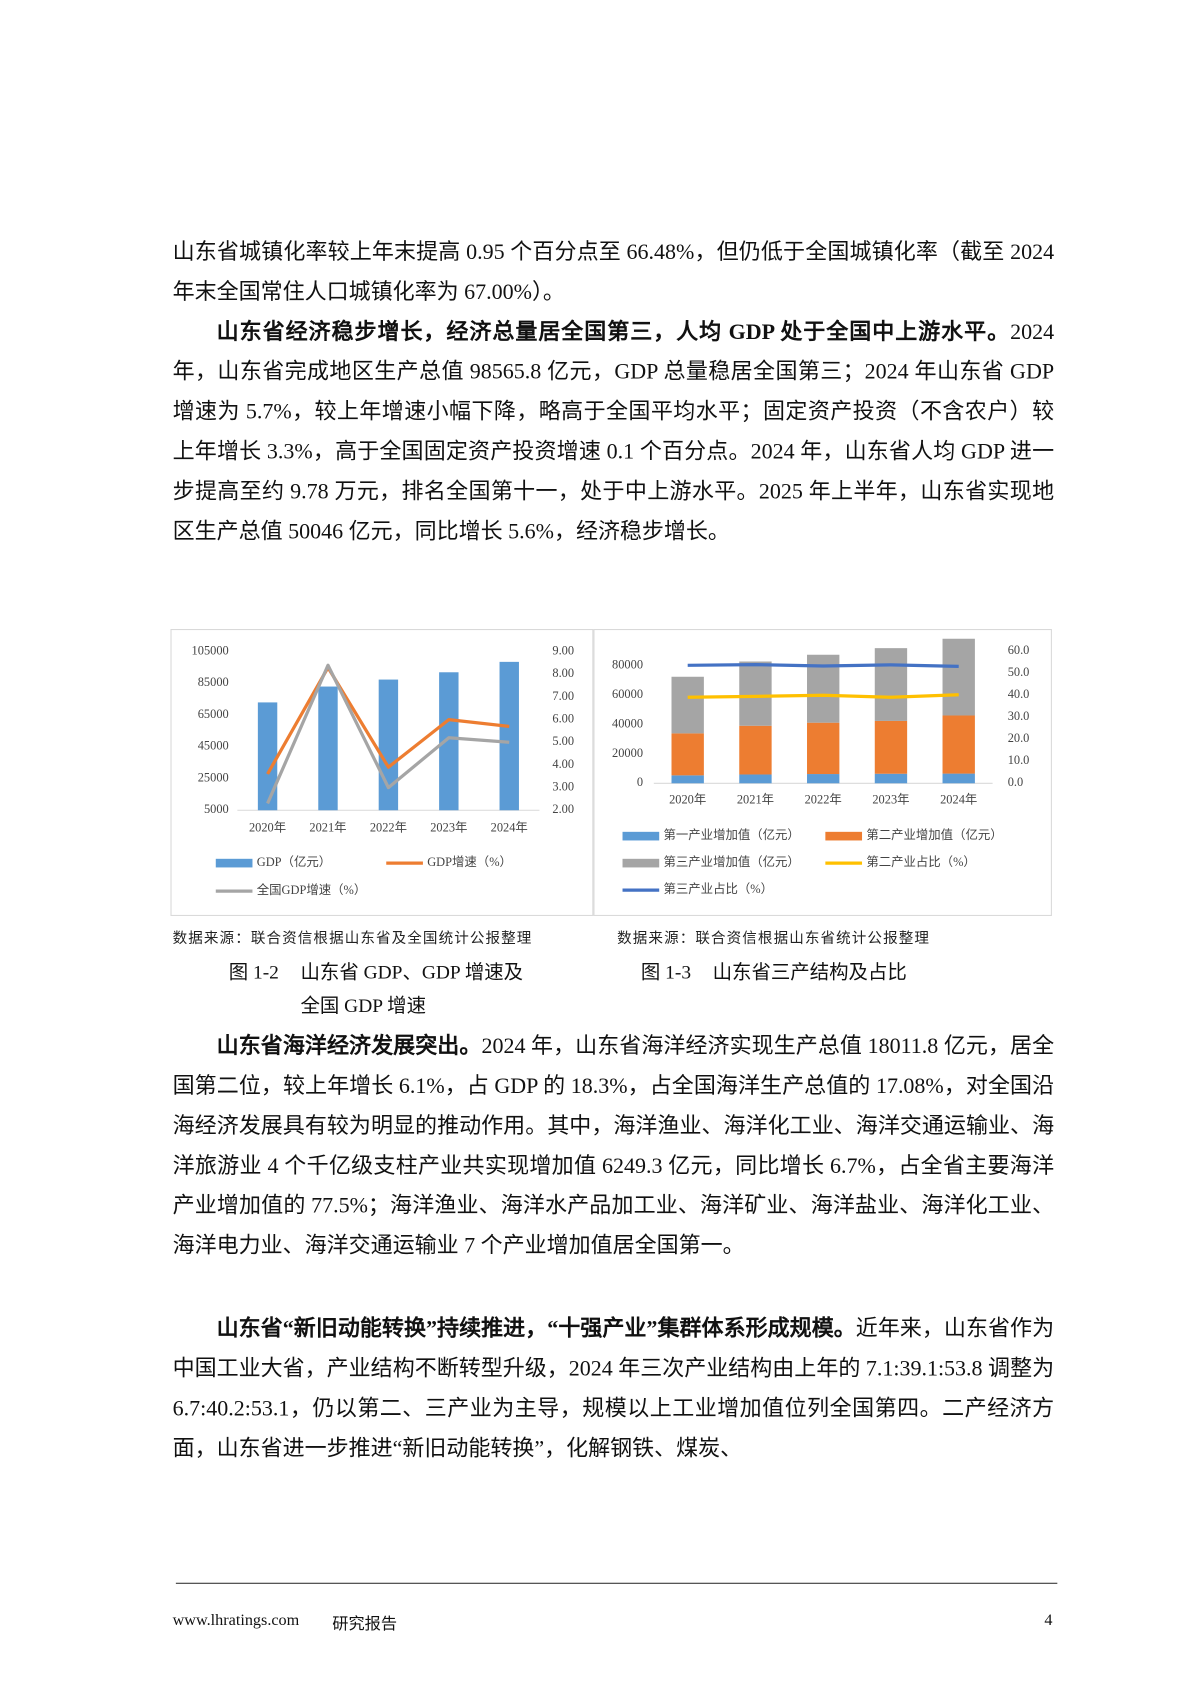  Describe the element at coordinates (563, 741) in the screenshot. I see `y2-tick-label: 5.00` at that location.